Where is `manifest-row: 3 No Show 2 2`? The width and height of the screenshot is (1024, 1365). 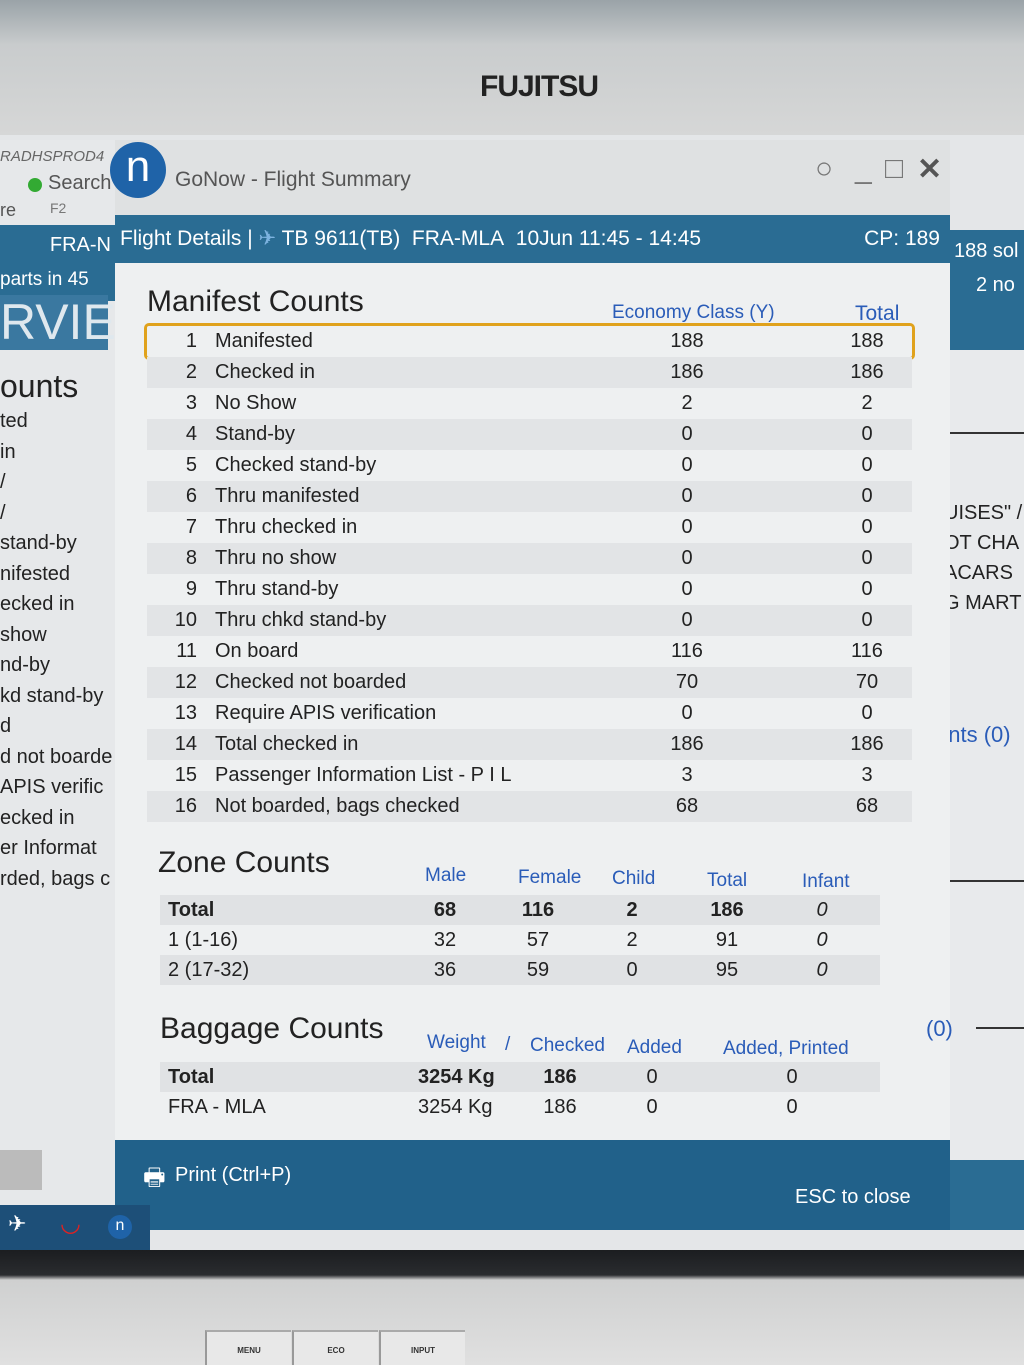
manifest-row: 3 No Show 2 2 is located at coordinates (529, 403).